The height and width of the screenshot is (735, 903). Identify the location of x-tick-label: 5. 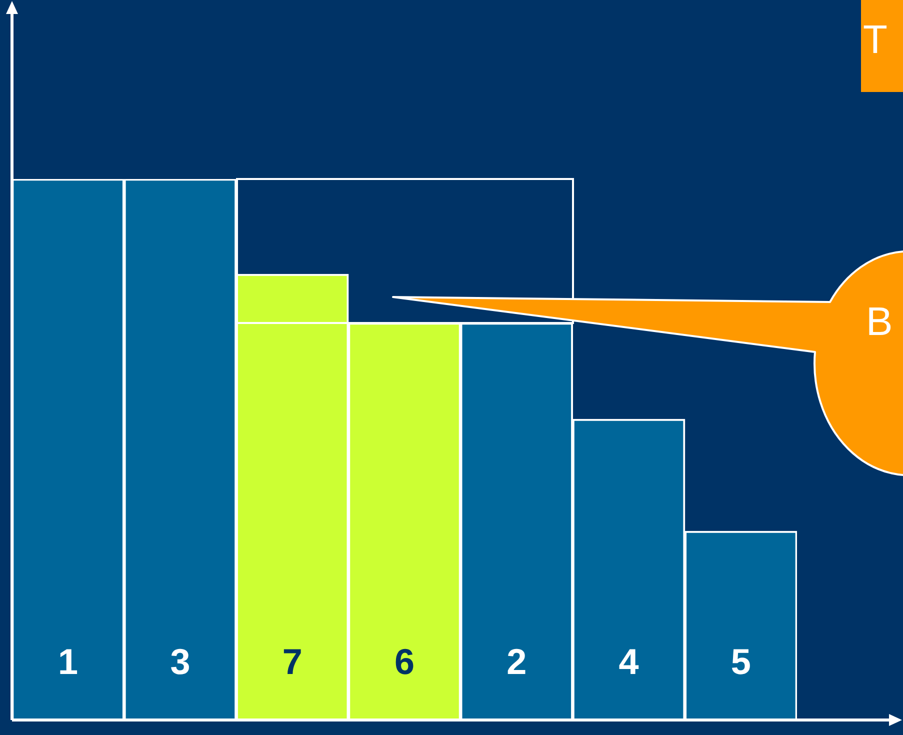
(740, 661).